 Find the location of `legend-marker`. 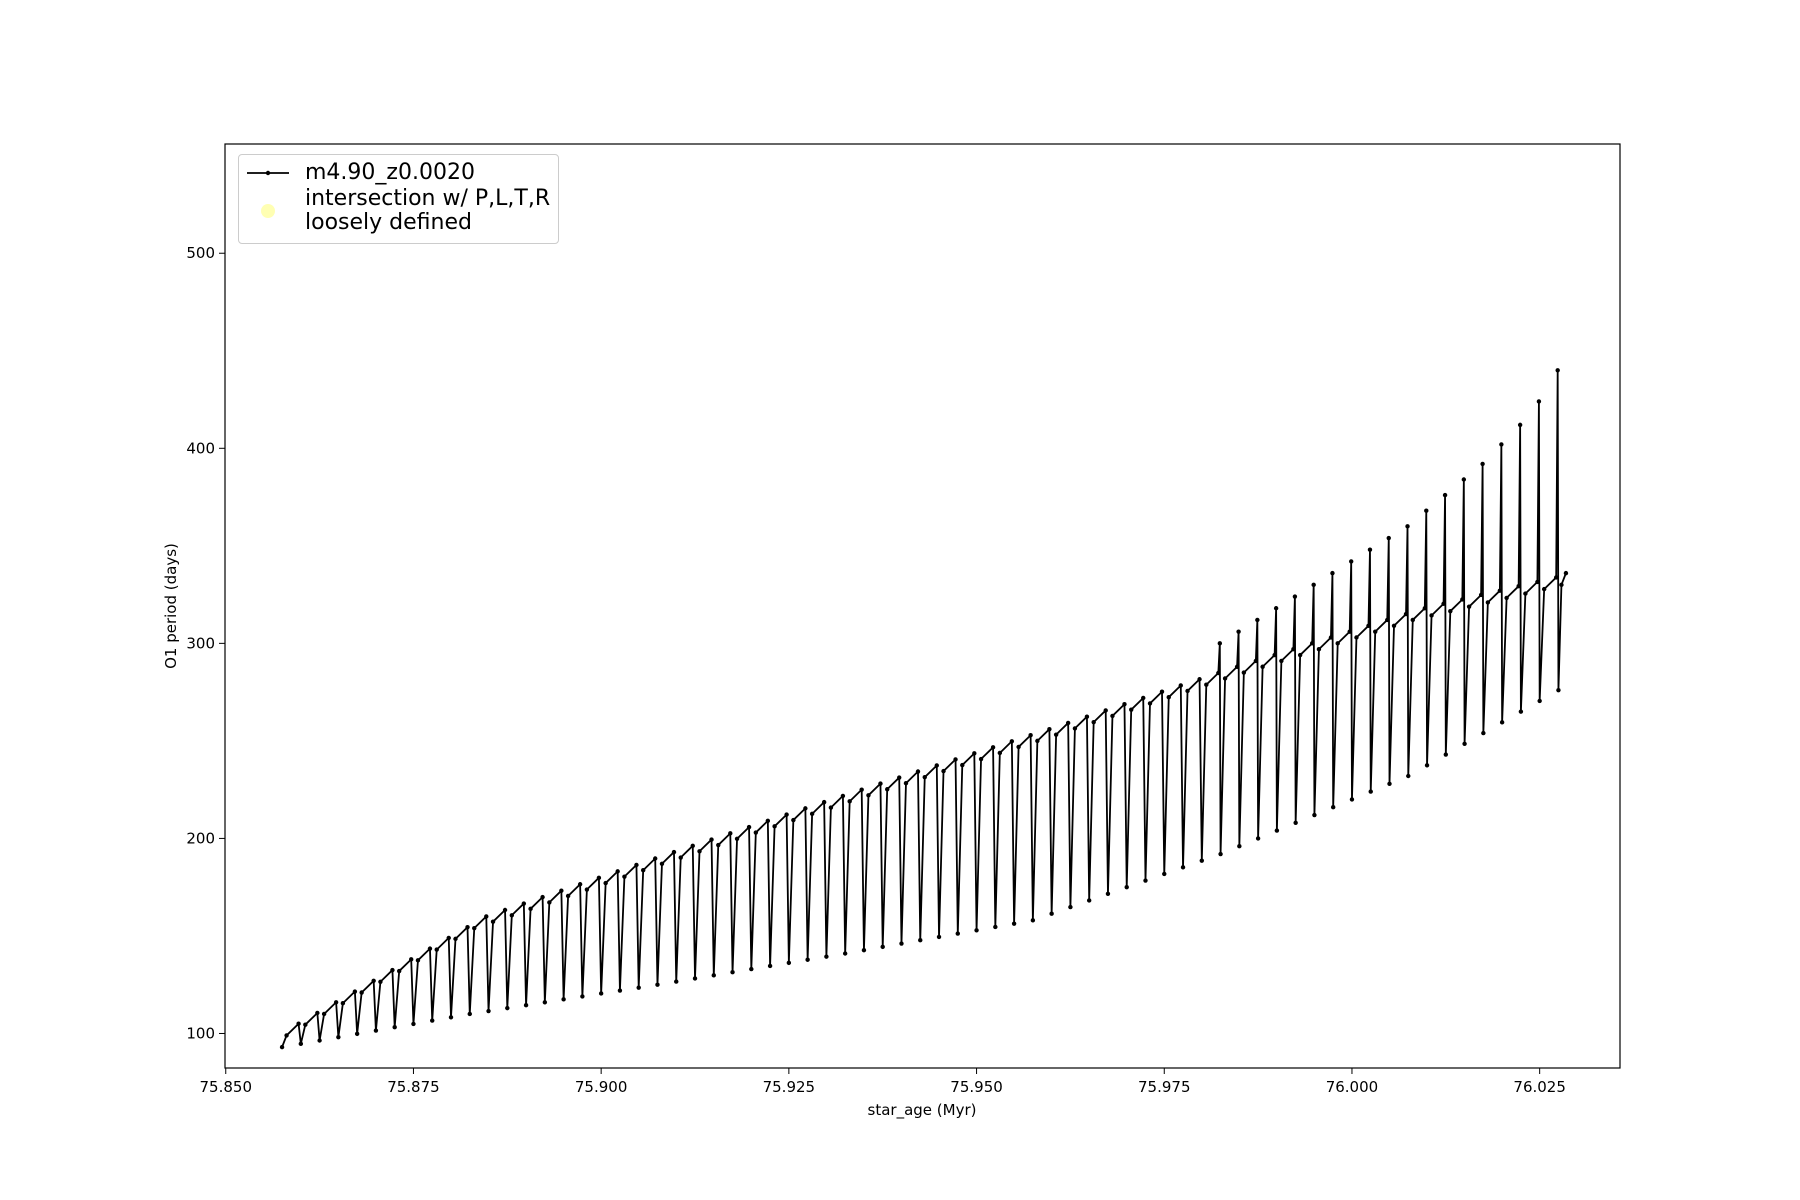

legend-marker is located at coordinates (268, 173).